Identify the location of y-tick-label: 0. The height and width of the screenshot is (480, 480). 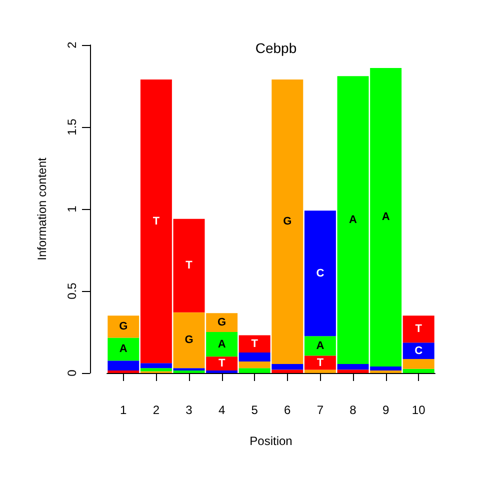
(72, 372).